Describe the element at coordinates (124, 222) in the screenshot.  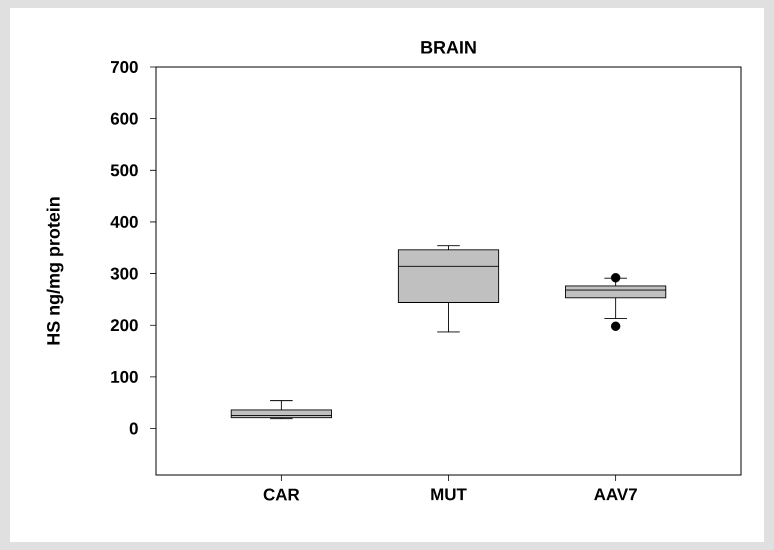
I see `y-tick-label: 400` at that location.